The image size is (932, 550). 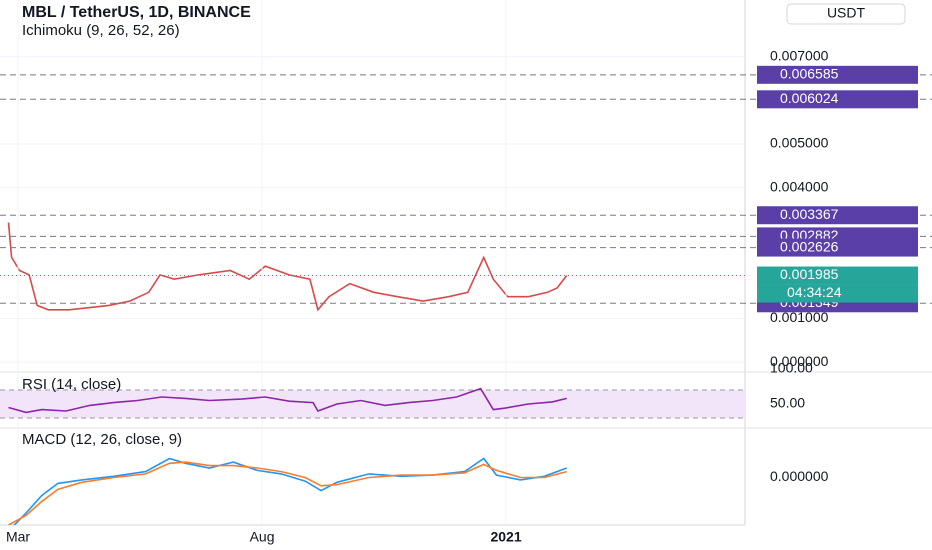 I want to click on countdown-label: 04:34:24, so click(x=814, y=292).